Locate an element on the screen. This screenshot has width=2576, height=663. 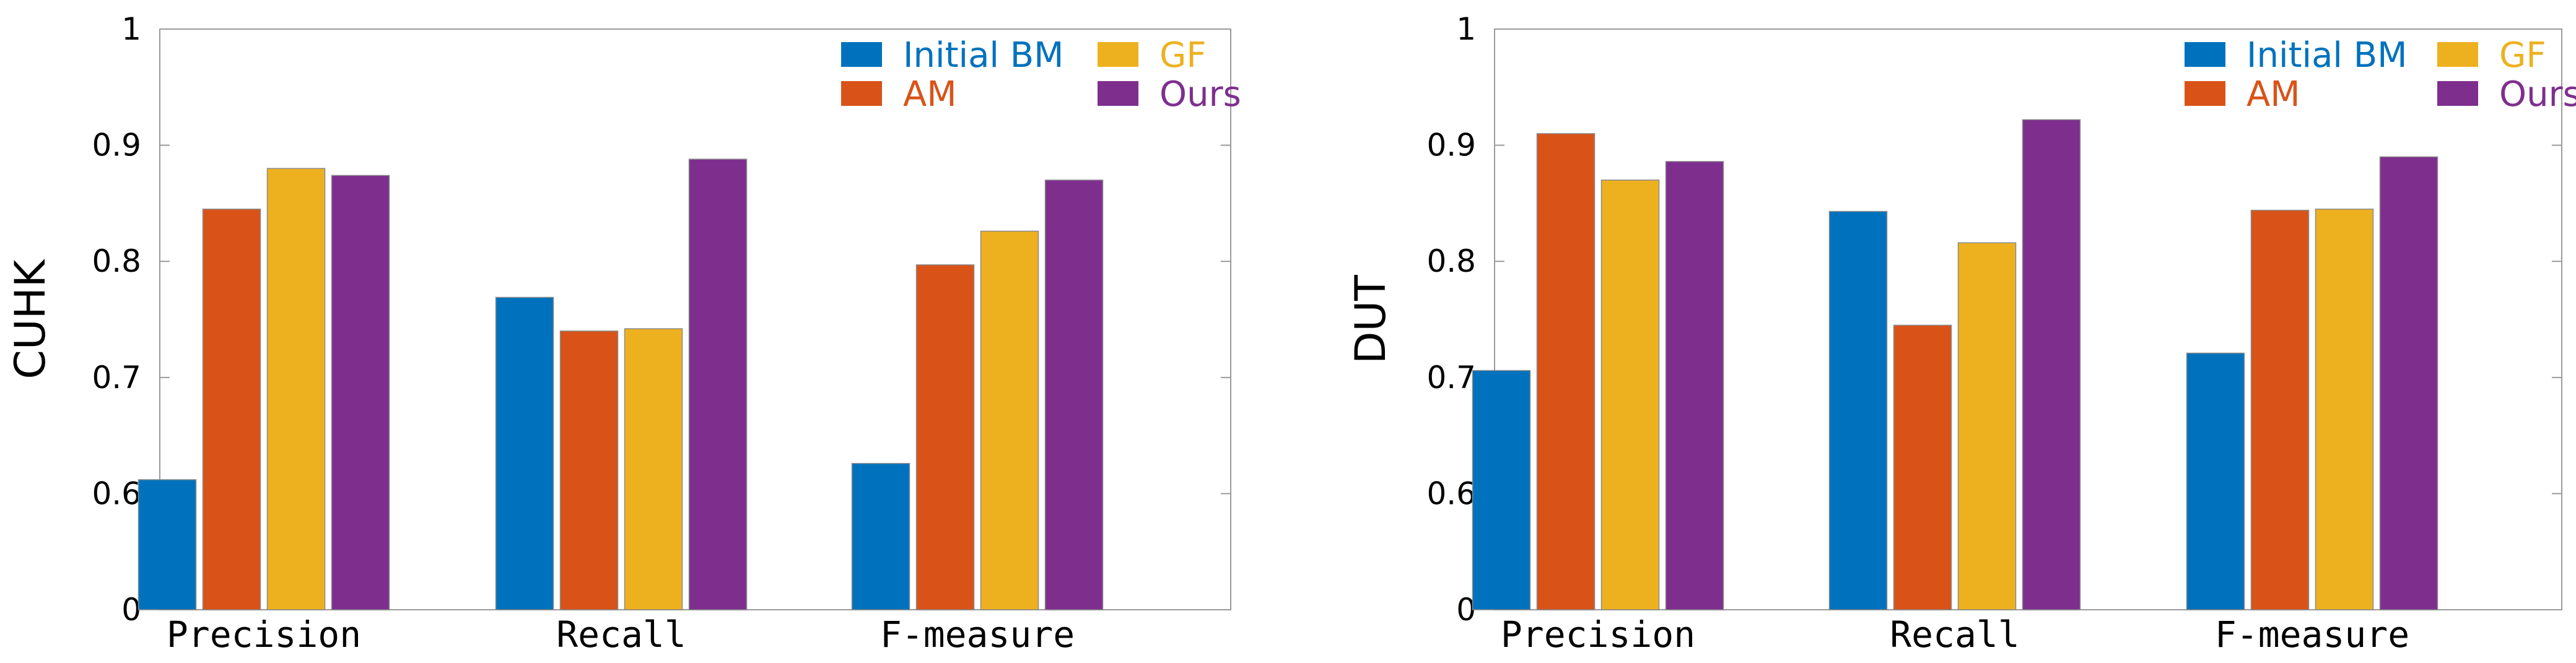
y-tick-label-base: 0 is located at coordinates (131, 610).